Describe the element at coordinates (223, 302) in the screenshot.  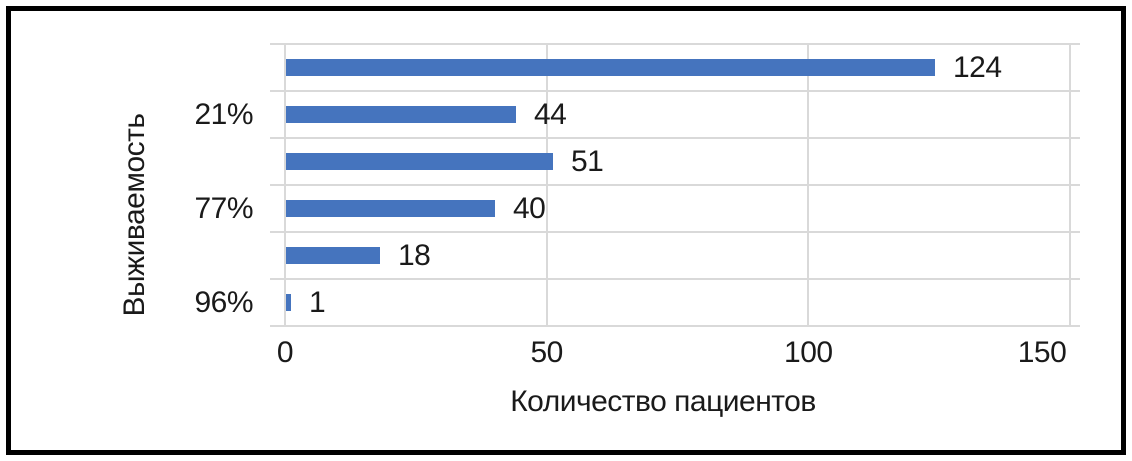
I see `category-label: 96%` at that location.